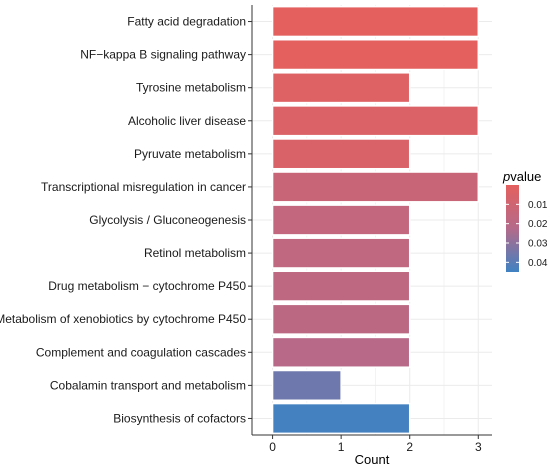  Describe the element at coordinates (143, 187) in the screenshot. I see `y-tick-label: Transcriptional misregulation in cancer` at that location.